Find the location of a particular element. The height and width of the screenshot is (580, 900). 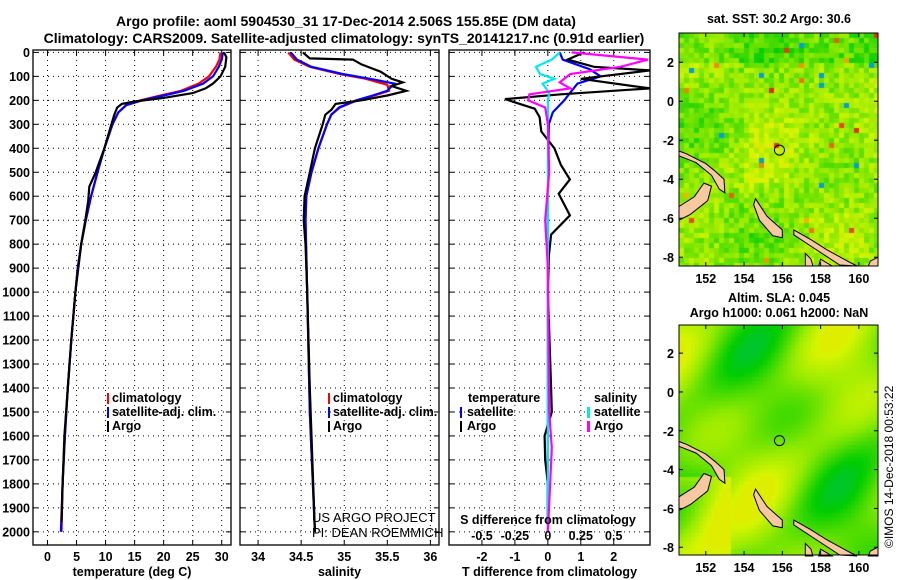

series-t-argo is located at coordinates (577, 287).